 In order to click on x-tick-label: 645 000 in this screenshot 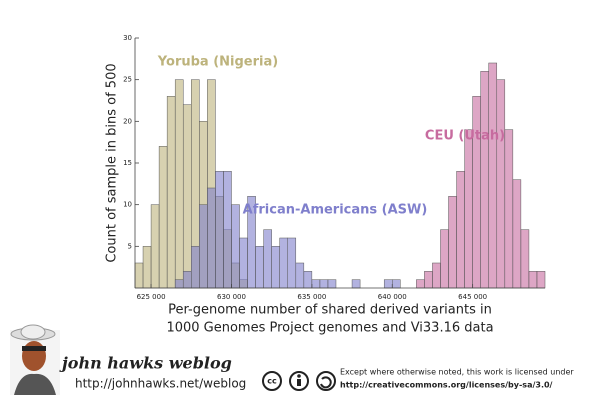, I will do `click(472, 297)`.